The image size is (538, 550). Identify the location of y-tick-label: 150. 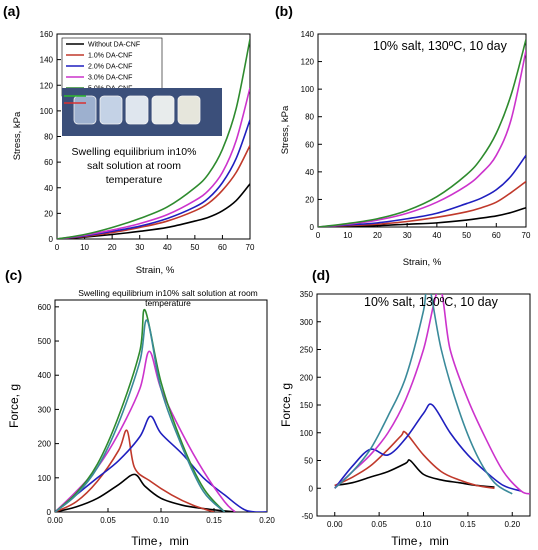
(307, 405).